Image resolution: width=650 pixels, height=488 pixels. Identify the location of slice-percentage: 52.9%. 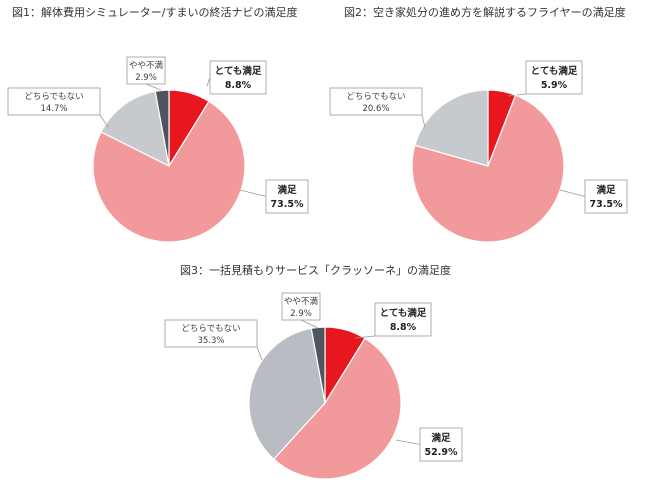
(441, 452).